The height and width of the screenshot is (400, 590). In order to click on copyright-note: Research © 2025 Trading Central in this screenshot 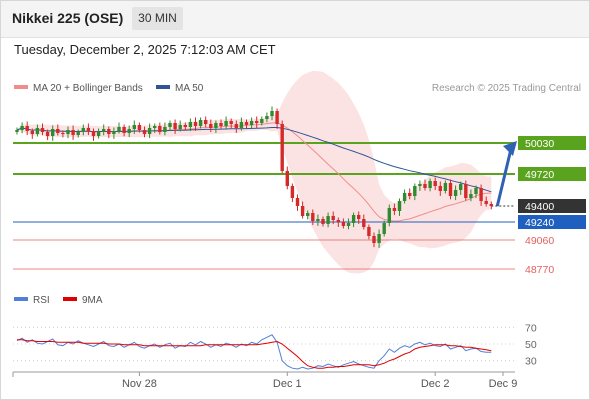, I will do `click(506, 88)`.